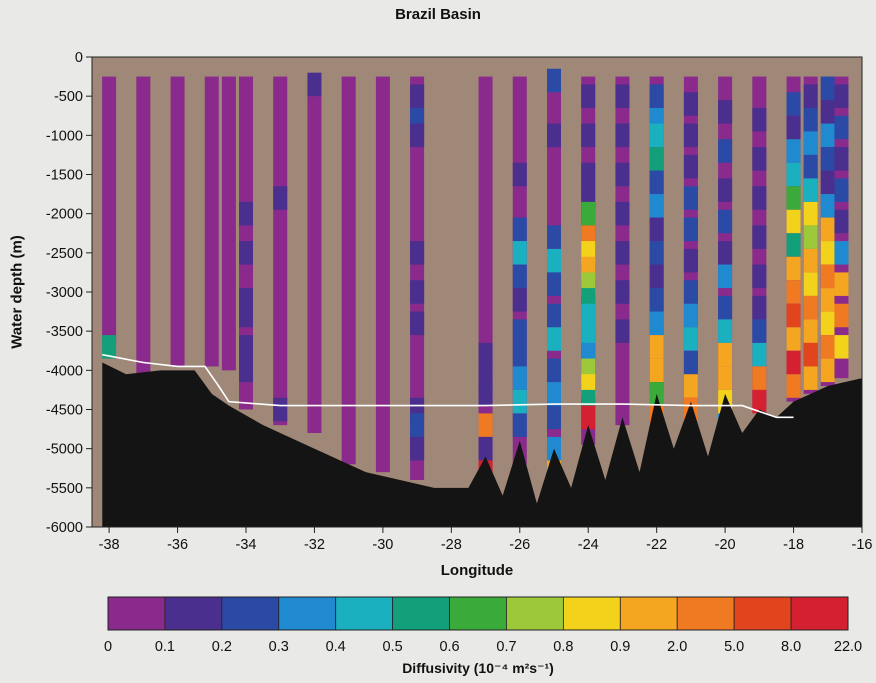 This screenshot has width=876, height=683. Describe the element at coordinates (862, 545) in the screenshot. I see `x-tick-label: -16` at that location.